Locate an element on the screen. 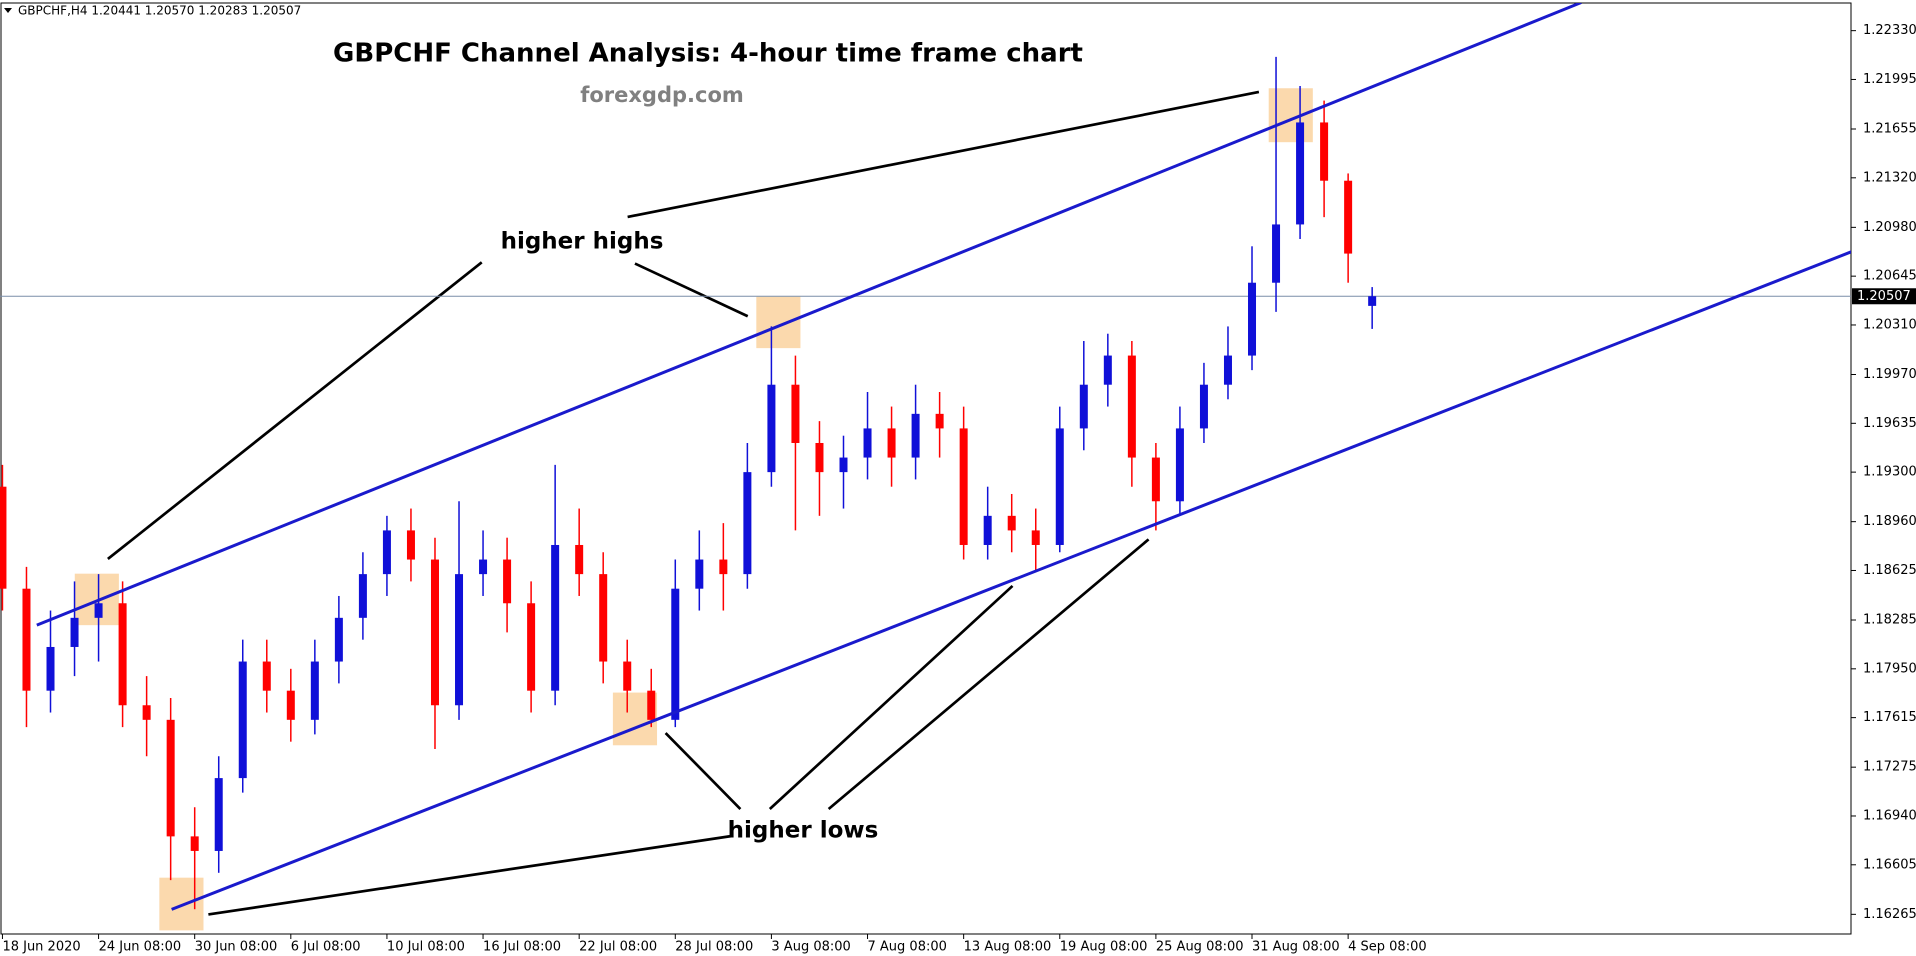 The height and width of the screenshot is (956, 1916). price-tag is located at coordinates (1884, 296).